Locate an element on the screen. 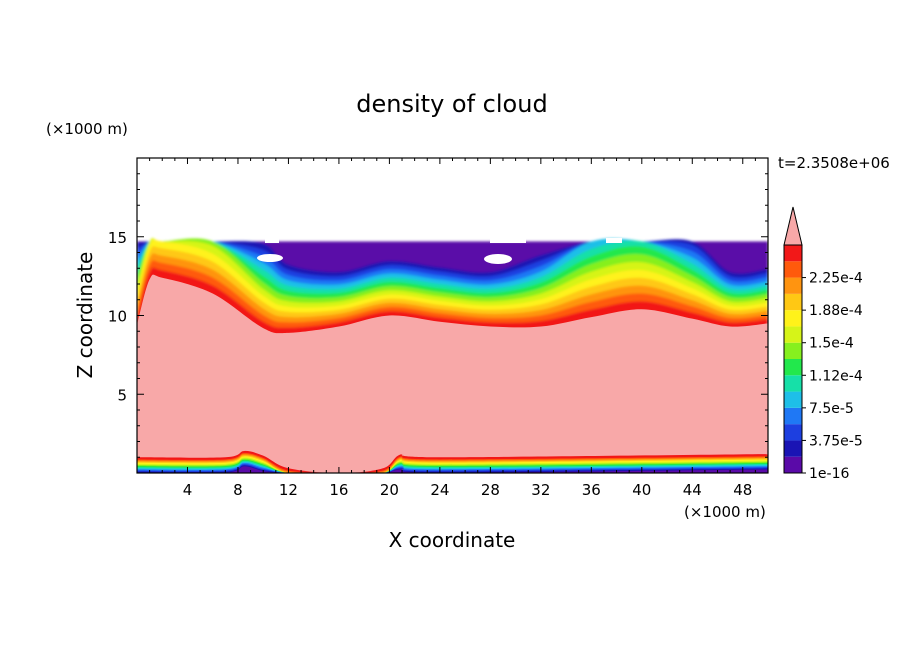  colorbar-label: 7.5e-5 is located at coordinates (831, 409).